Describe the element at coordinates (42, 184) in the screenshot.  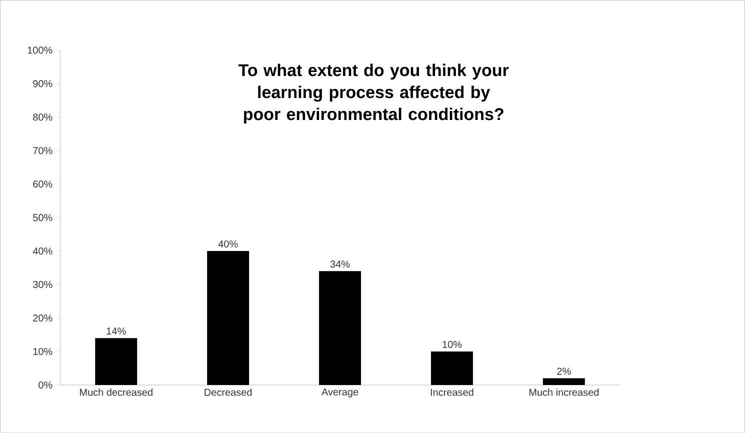
I see `y-tick-label: 60%` at that location.